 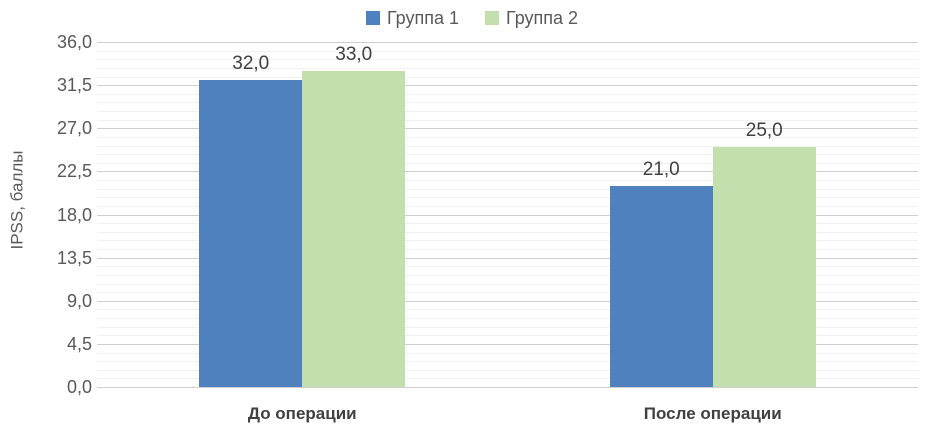 I want to click on bar-value-label: 33,0, so click(x=354, y=54).